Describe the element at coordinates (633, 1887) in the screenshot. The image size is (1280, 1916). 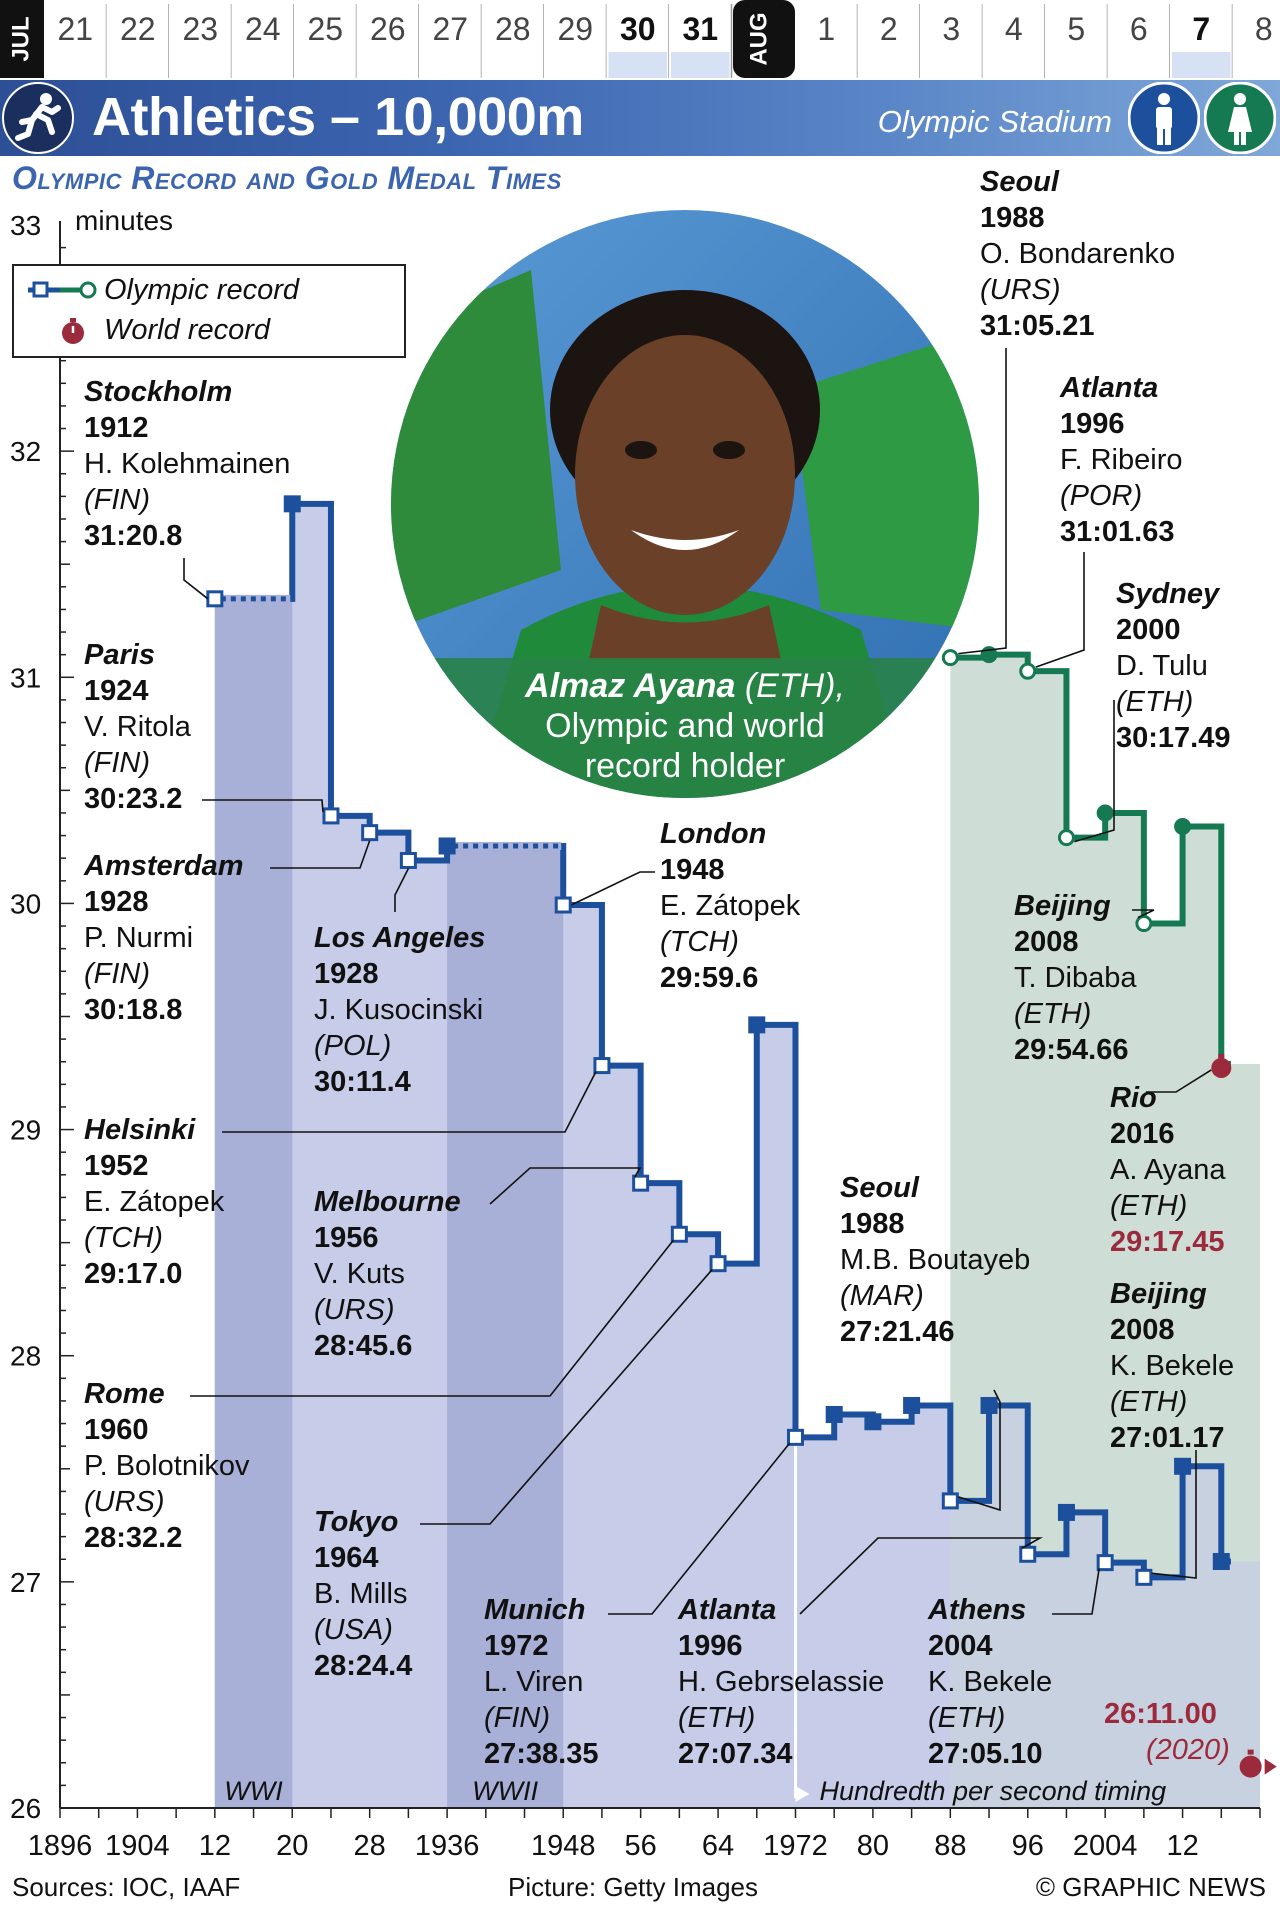
I see `picture-credit: Picture: Getty Images` at that location.